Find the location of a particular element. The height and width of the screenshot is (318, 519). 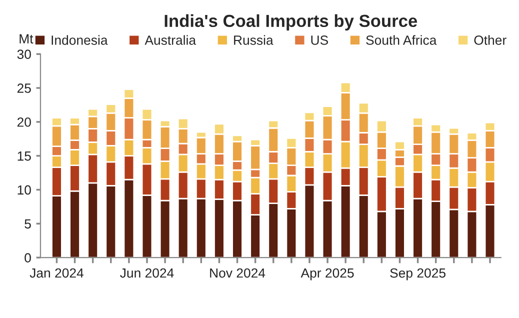

legend-label: Indonesia is located at coordinates (80, 40).